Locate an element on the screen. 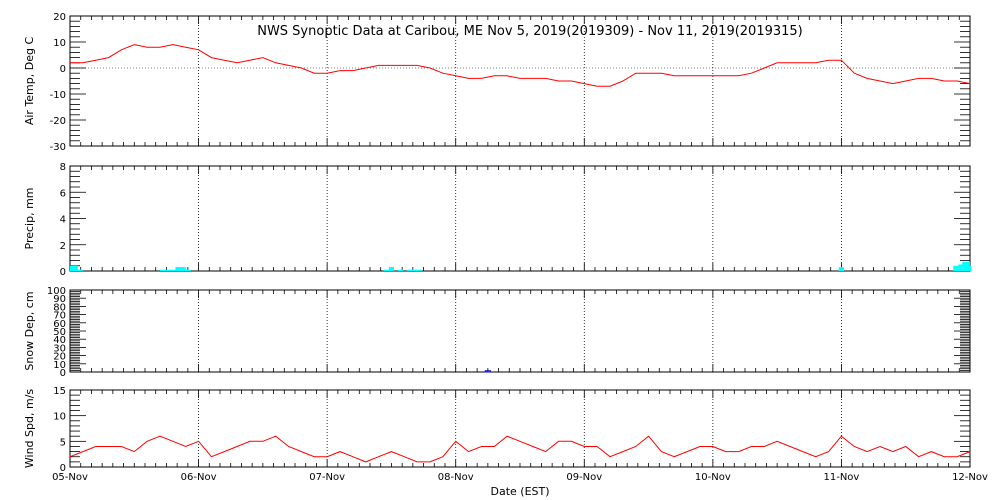 The image size is (1000, 500). y-tick-label: 2 is located at coordinates (63, 246).